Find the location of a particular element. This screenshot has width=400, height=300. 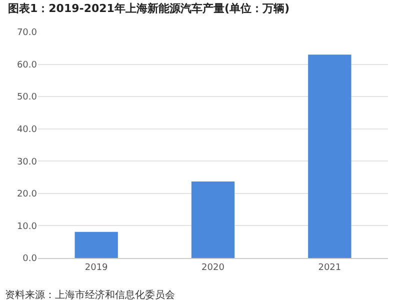

y-tick-label: 40.0 is located at coordinates (27, 130).